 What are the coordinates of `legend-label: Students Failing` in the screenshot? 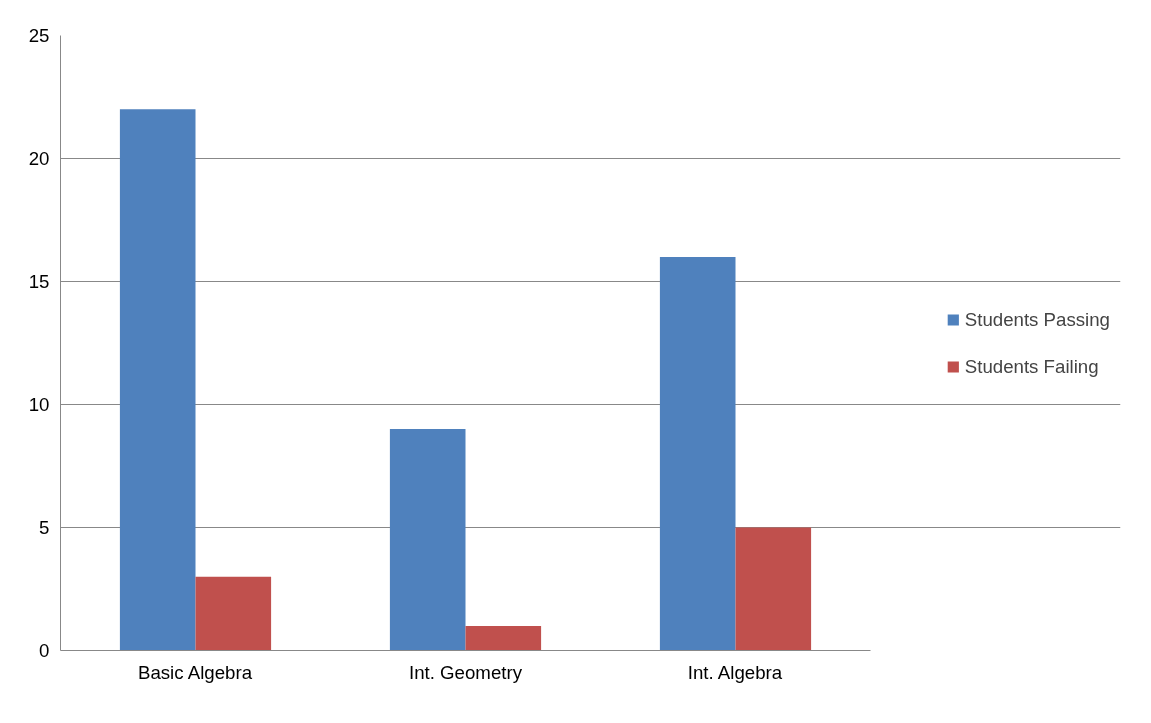 It's located at (1031, 366).